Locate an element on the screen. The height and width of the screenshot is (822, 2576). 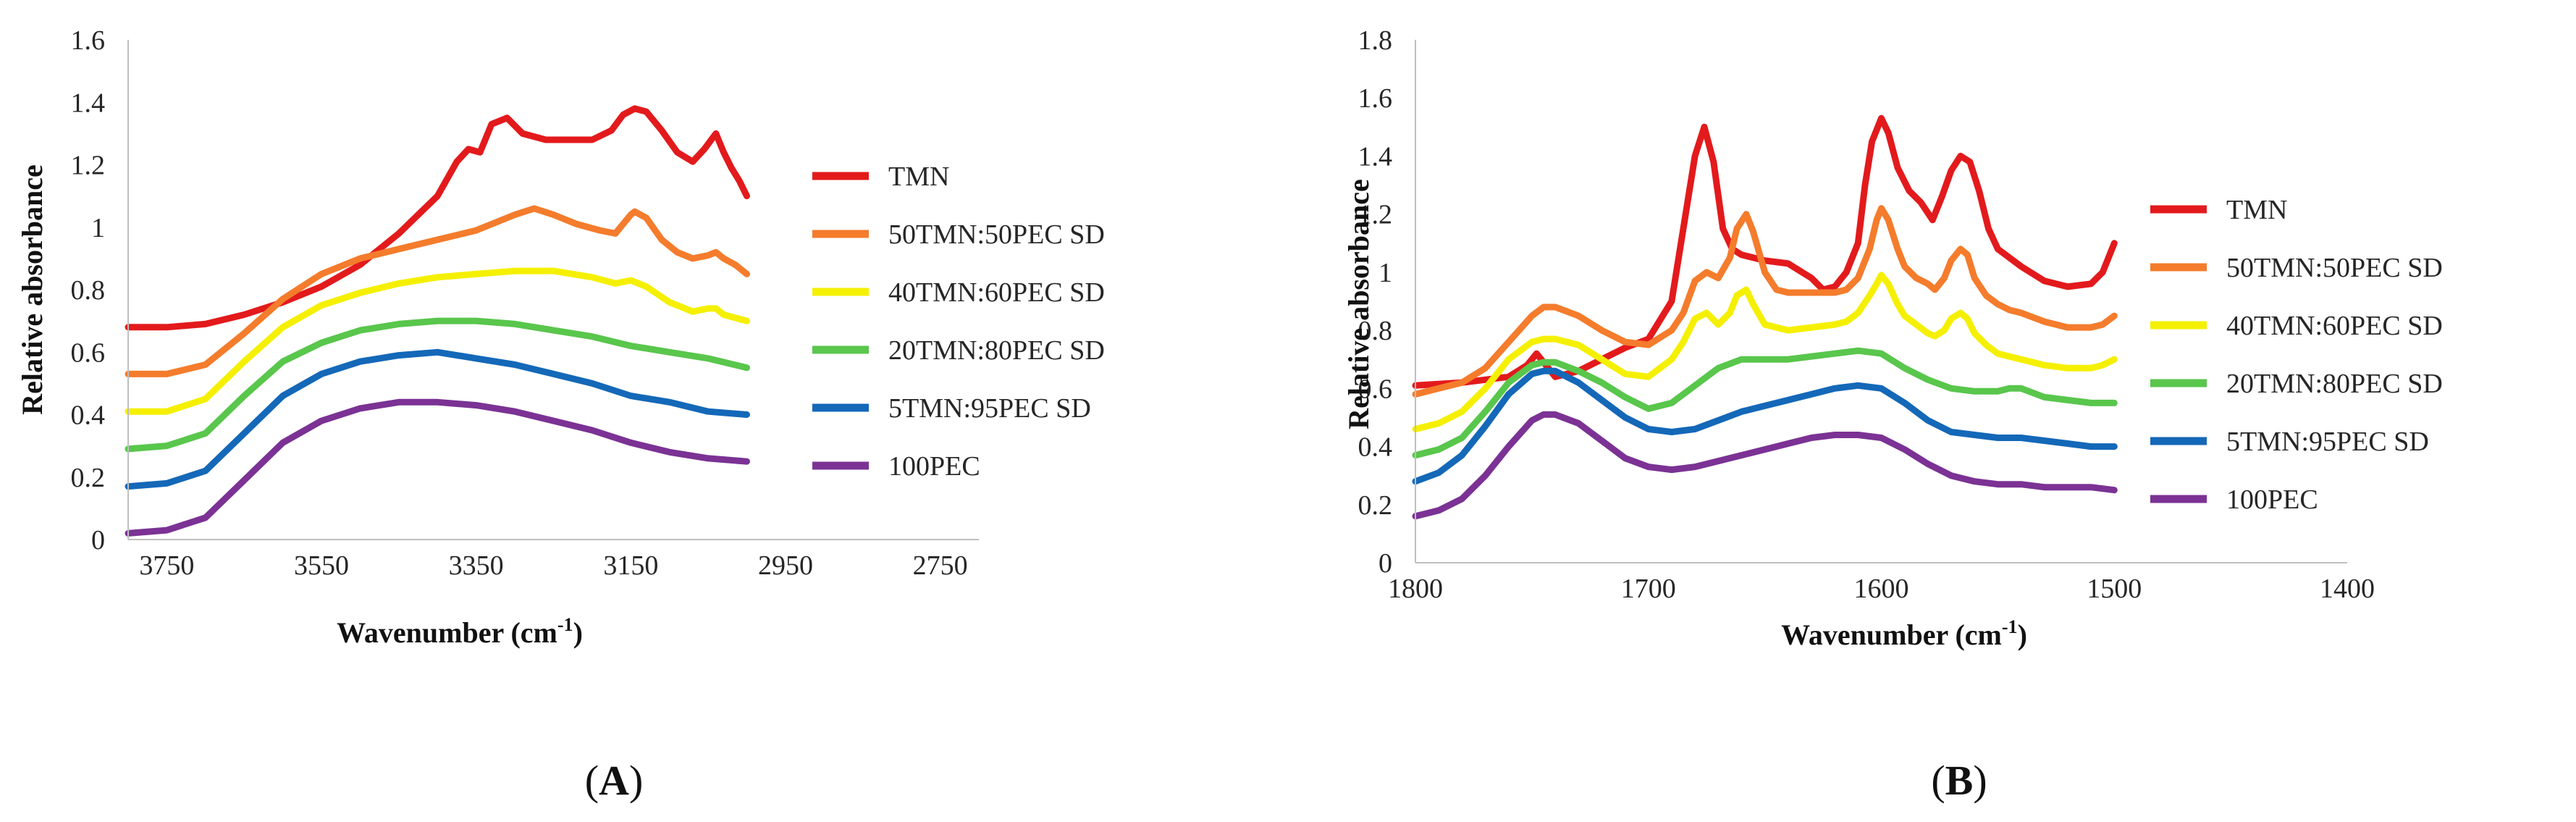
x-tick-label: 3750 is located at coordinates (166, 565).